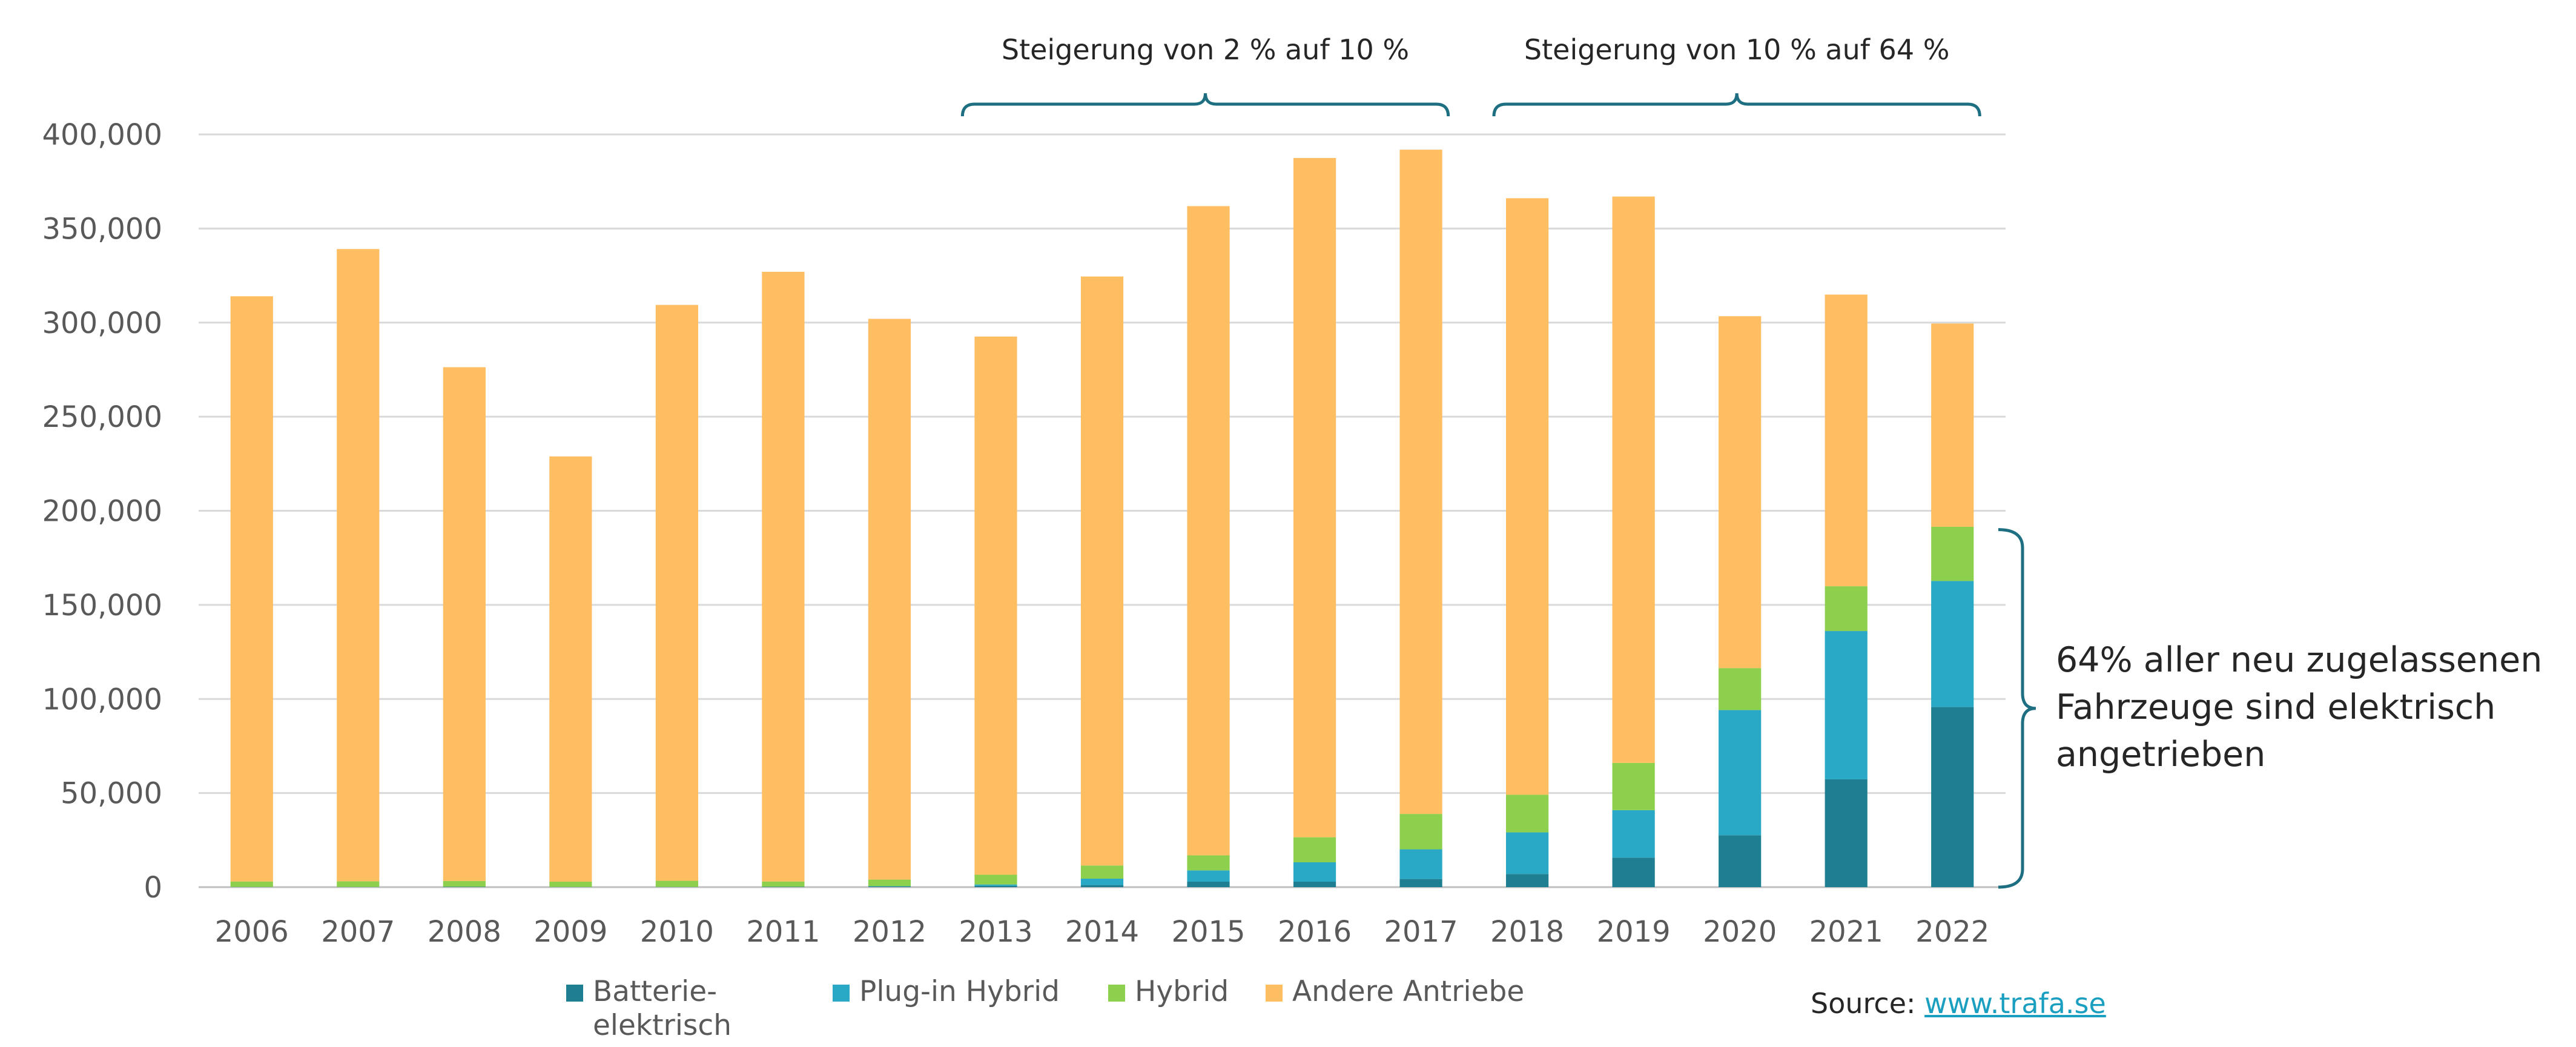 The image size is (2576, 1047). I want to click on bar-2008-andere-antriebe, so click(464, 624).